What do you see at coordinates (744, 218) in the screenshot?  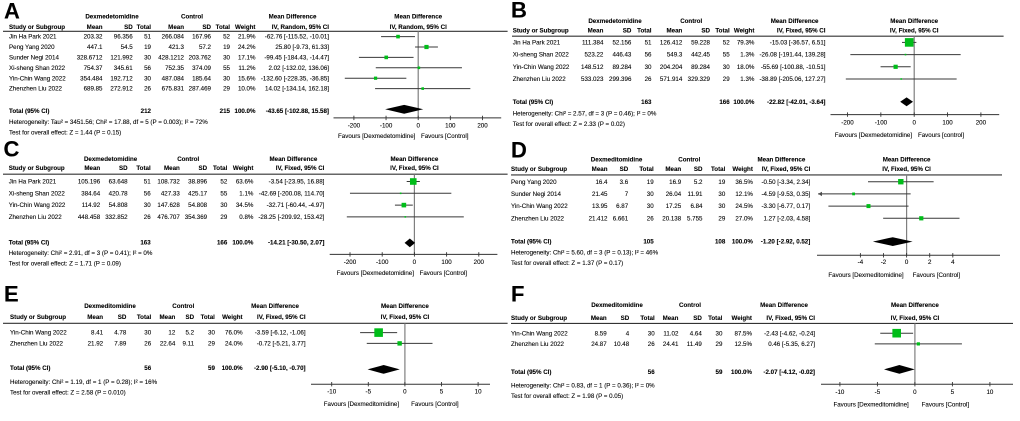 I see `svg-text: 27.0%` at bounding box center [744, 218].